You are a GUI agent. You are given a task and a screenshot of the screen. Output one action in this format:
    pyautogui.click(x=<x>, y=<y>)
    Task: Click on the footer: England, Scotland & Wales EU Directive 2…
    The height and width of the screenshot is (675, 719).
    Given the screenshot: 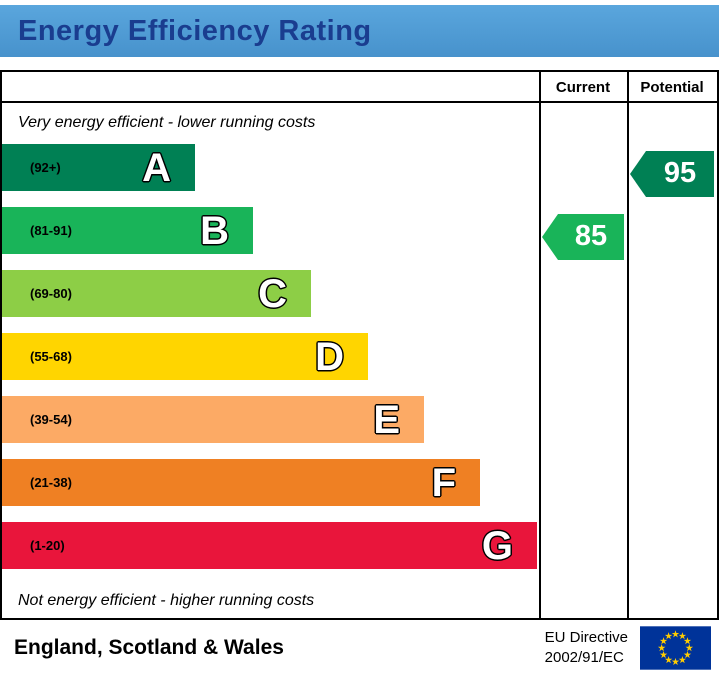 What is the action you would take?
    pyautogui.click(x=359, y=647)
    